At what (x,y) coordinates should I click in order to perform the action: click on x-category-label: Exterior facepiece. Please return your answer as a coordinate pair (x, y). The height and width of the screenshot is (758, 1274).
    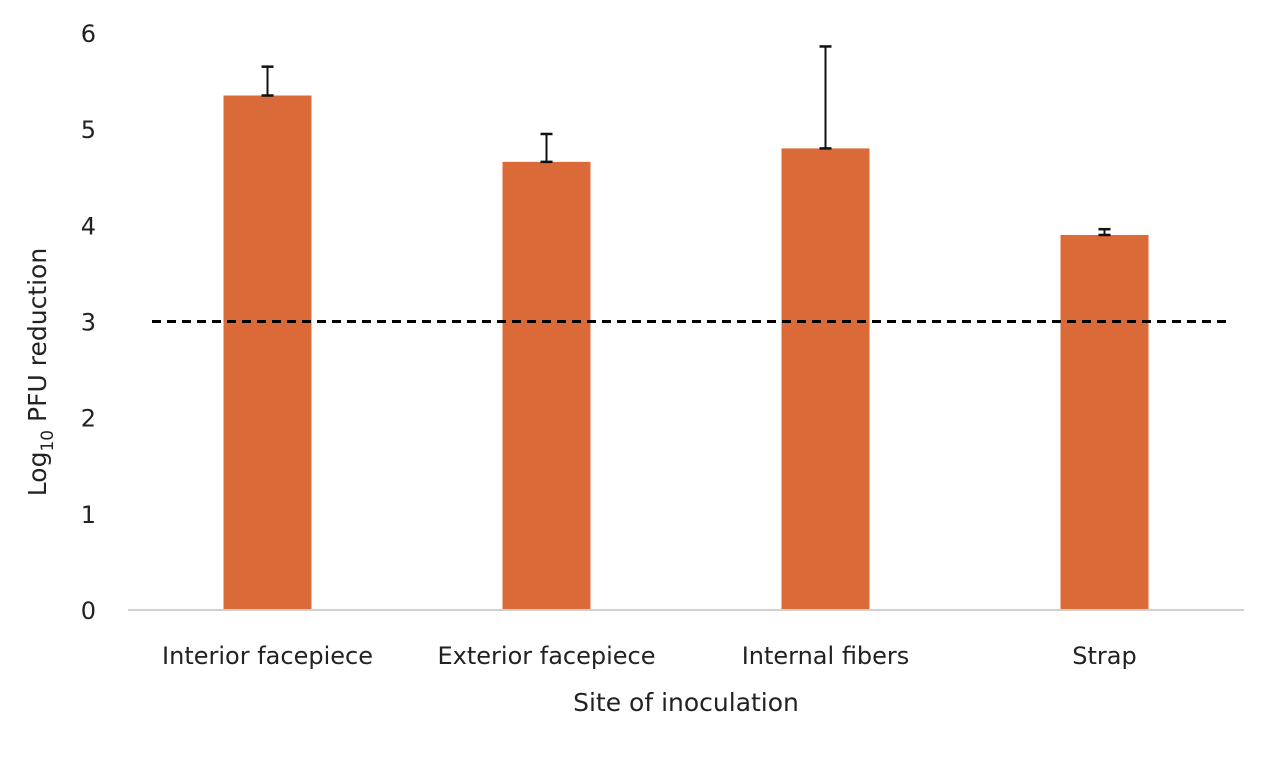
    Looking at the image, I should click on (546, 656).